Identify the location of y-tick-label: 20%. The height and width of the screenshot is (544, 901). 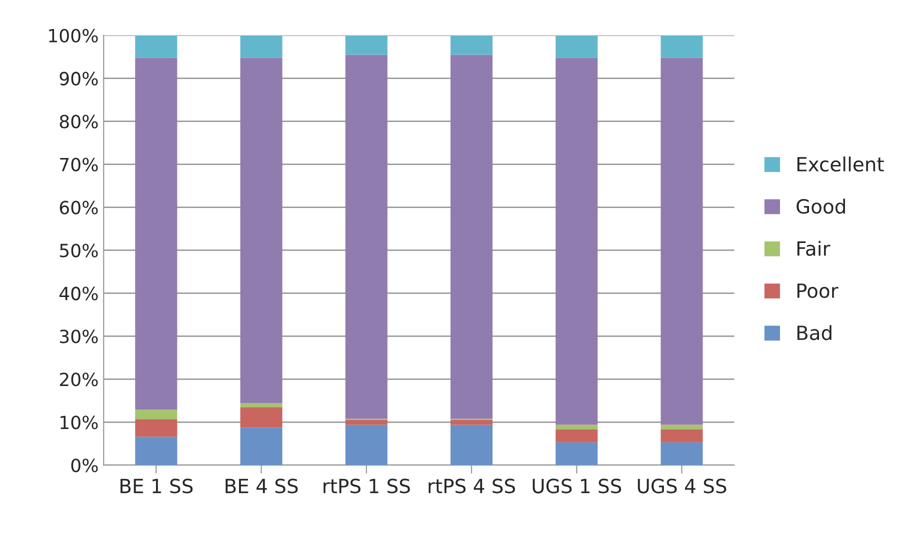
(79, 379).